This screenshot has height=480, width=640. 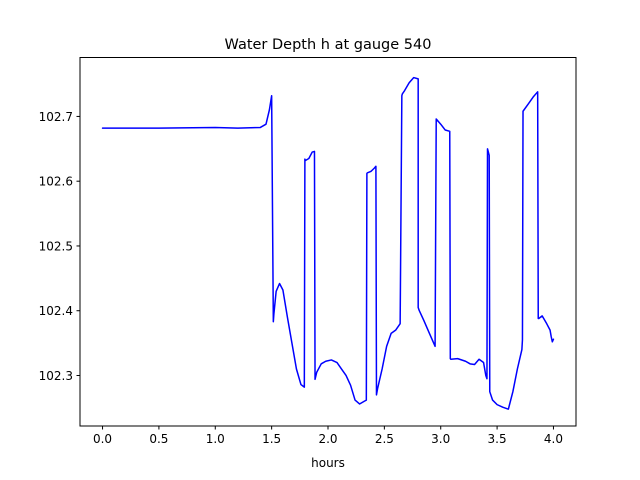 I want to click on x-tick-label: 1.0, so click(x=215, y=439).